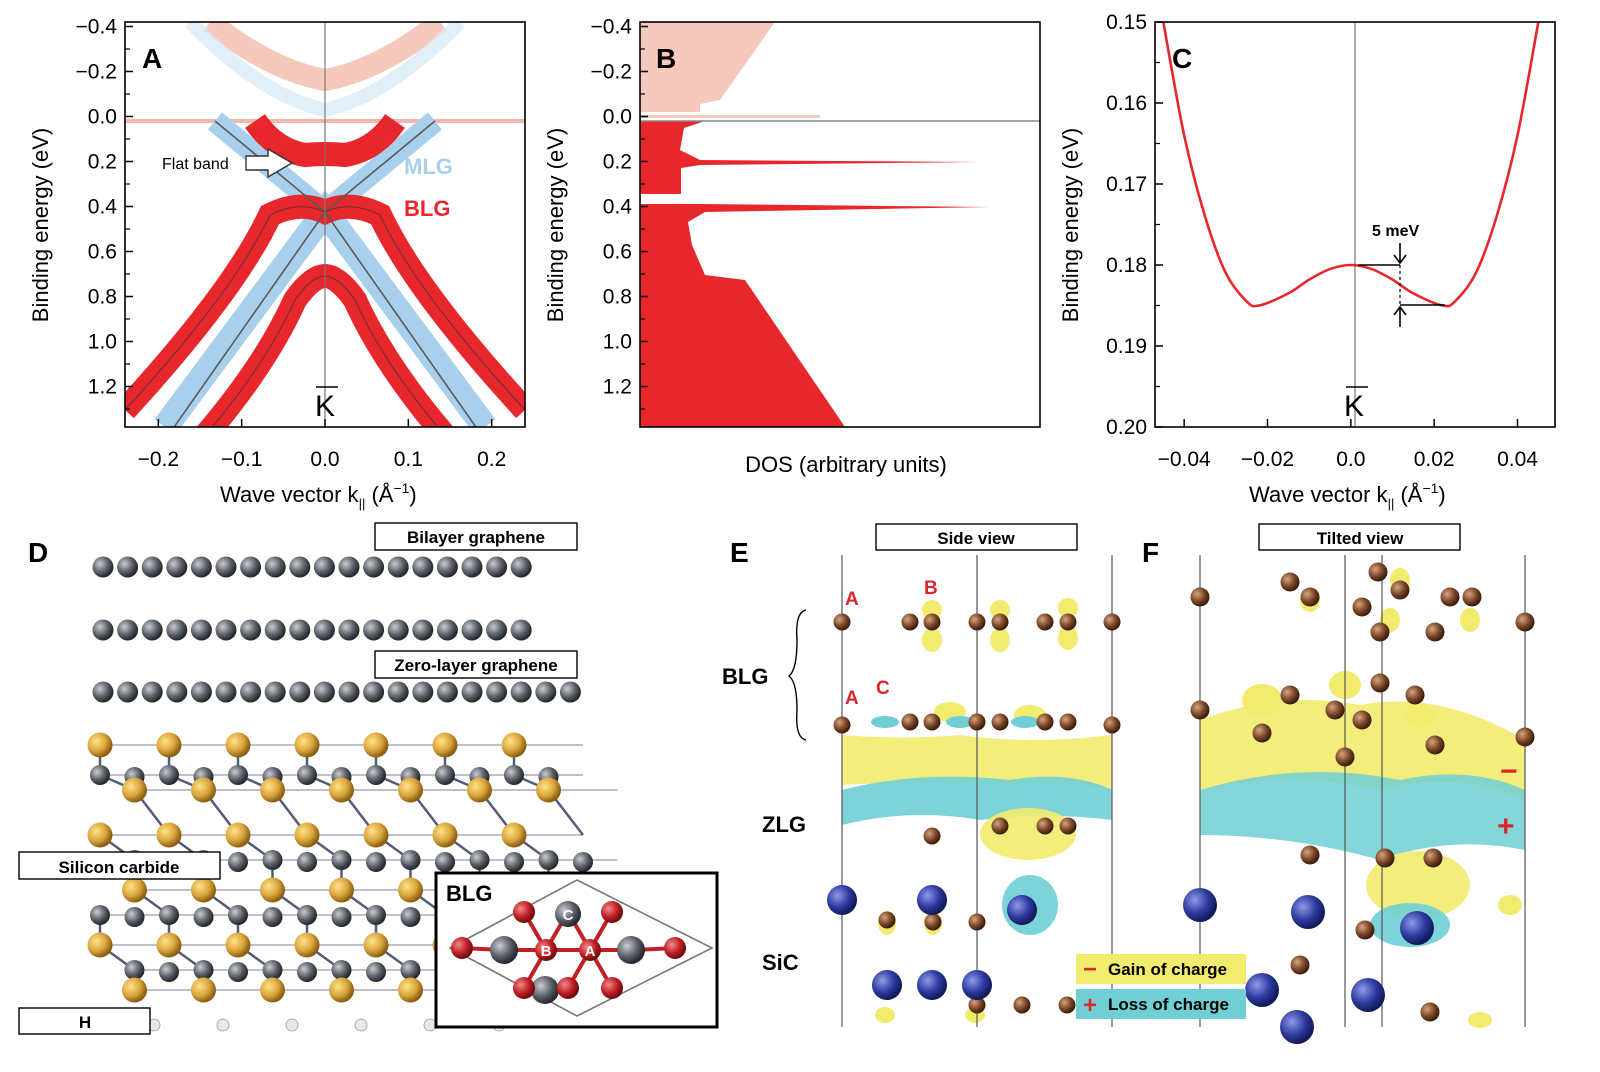 Image resolution: width=1600 pixels, height=1072 pixels. What do you see at coordinates (1070, 225) in the screenshot?
I see `panel-c-ylabel: Binding energy (eV)` at bounding box center [1070, 225].